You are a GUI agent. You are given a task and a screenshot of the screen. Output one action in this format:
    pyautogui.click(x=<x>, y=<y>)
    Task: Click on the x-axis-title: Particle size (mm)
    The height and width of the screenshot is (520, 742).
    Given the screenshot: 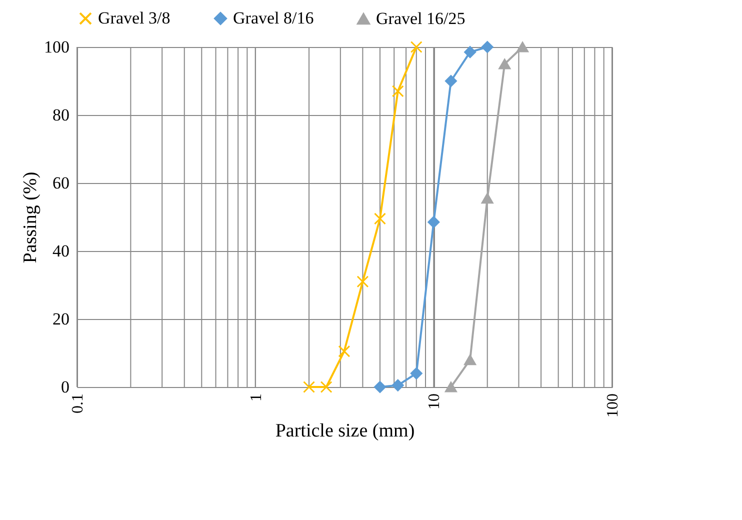 What is the action you would take?
    pyautogui.click(x=345, y=431)
    